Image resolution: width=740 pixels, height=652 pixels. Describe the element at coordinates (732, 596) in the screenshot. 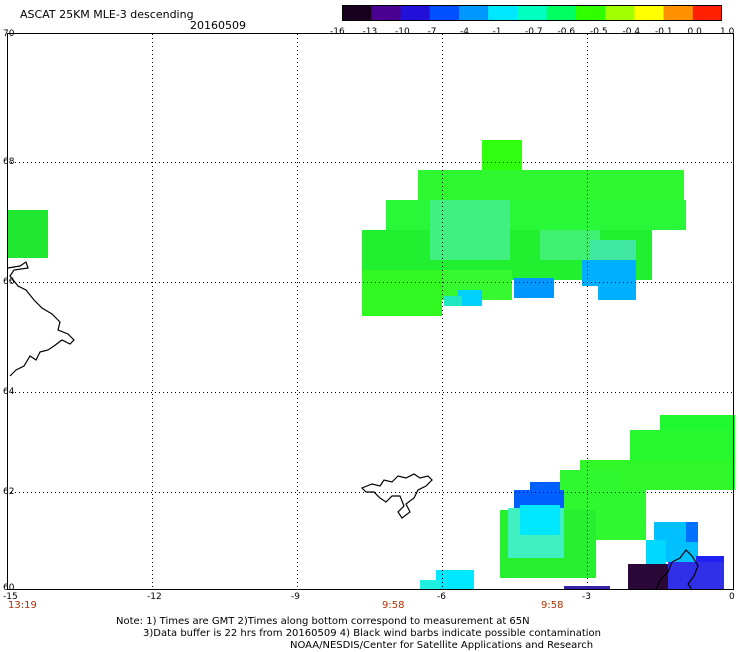

I see `longitude-label: 0` at that location.